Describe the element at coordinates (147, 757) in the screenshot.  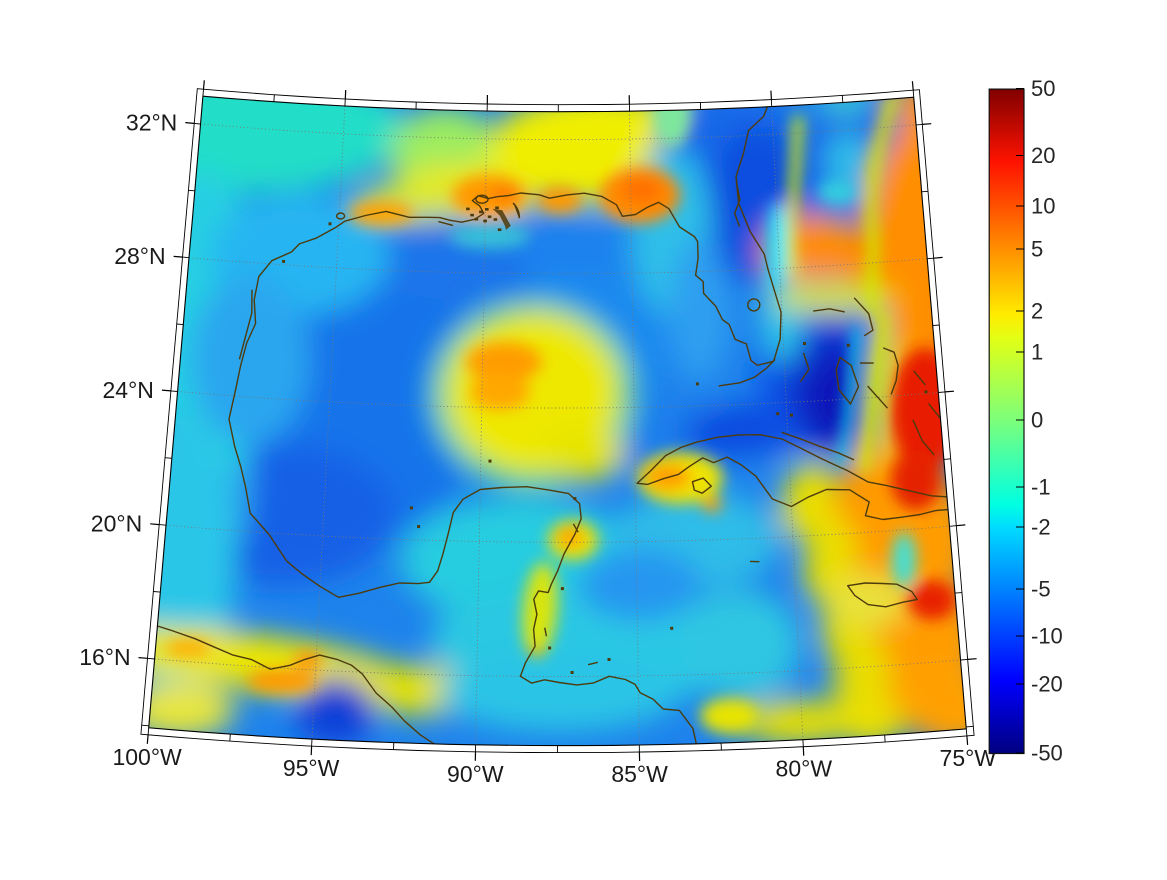
I see `svg-text: 100°W` at that location.